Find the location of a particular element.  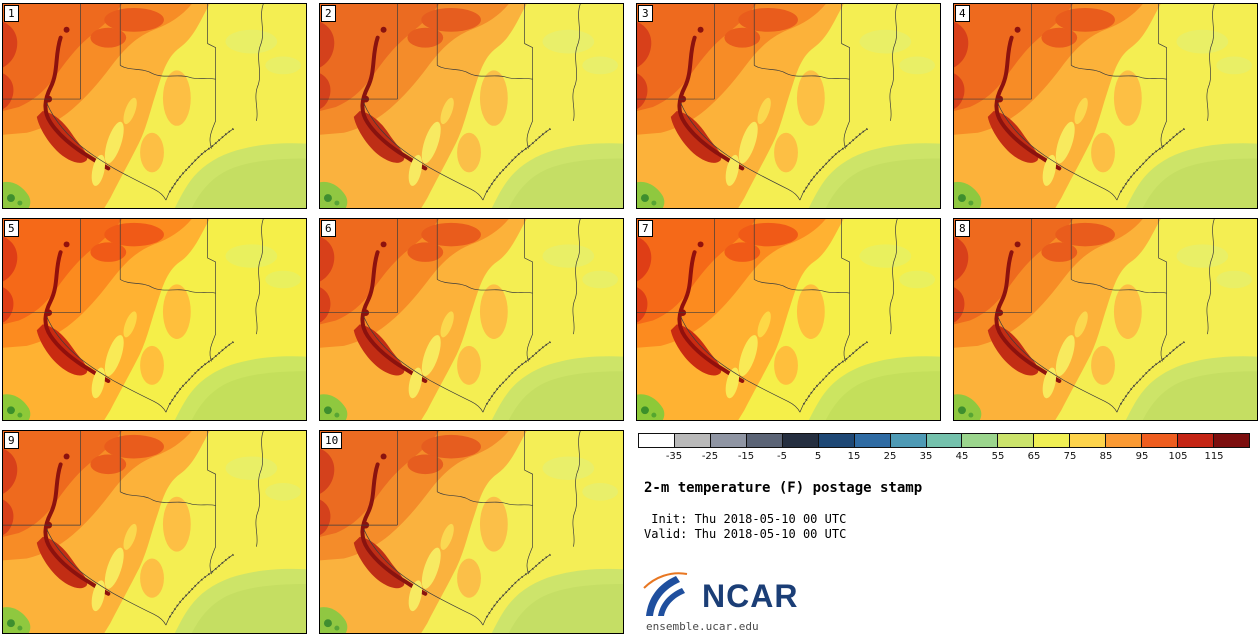

member-panel-6: 6 is located at coordinates (471, 319).